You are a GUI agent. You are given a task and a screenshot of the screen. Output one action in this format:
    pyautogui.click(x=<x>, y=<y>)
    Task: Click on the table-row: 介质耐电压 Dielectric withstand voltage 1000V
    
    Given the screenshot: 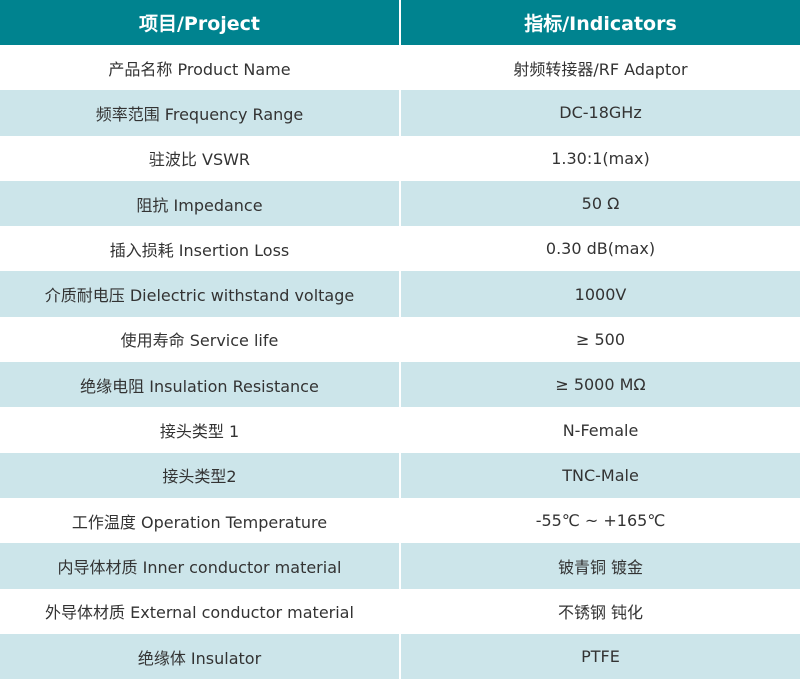 What is the action you would take?
    pyautogui.click(x=400, y=294)
    